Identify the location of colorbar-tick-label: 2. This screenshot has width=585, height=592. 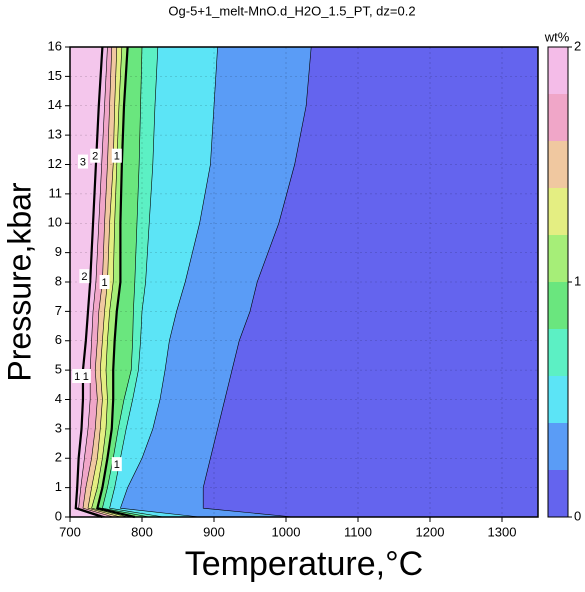
(577, 45).